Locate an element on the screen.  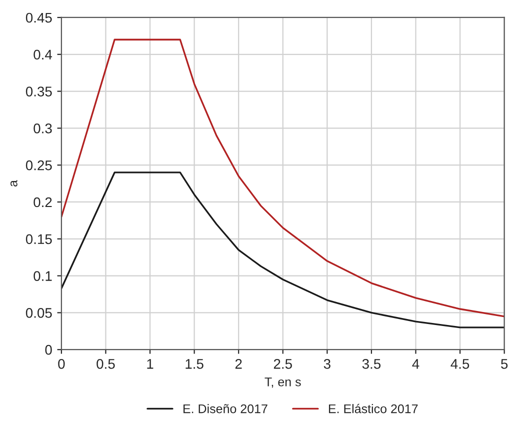
legend-label: E. Elástico 2017 is located at coordinates (373, 409).